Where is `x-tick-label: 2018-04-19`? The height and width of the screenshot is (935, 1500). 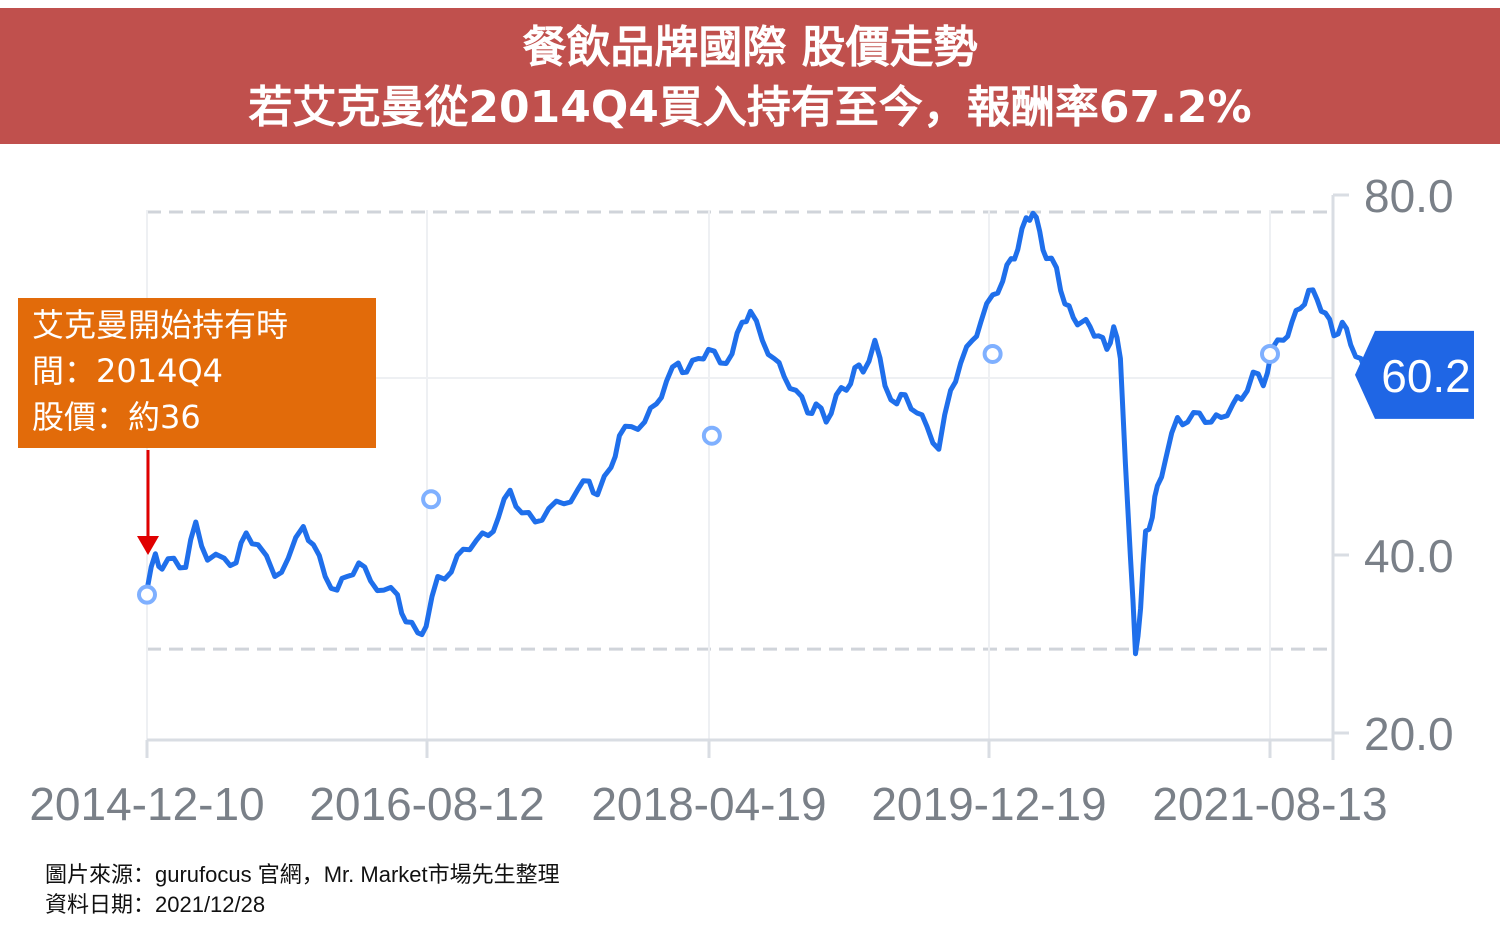
x-tick-label: 2018-04-19 is located at coordinates (708, 804).